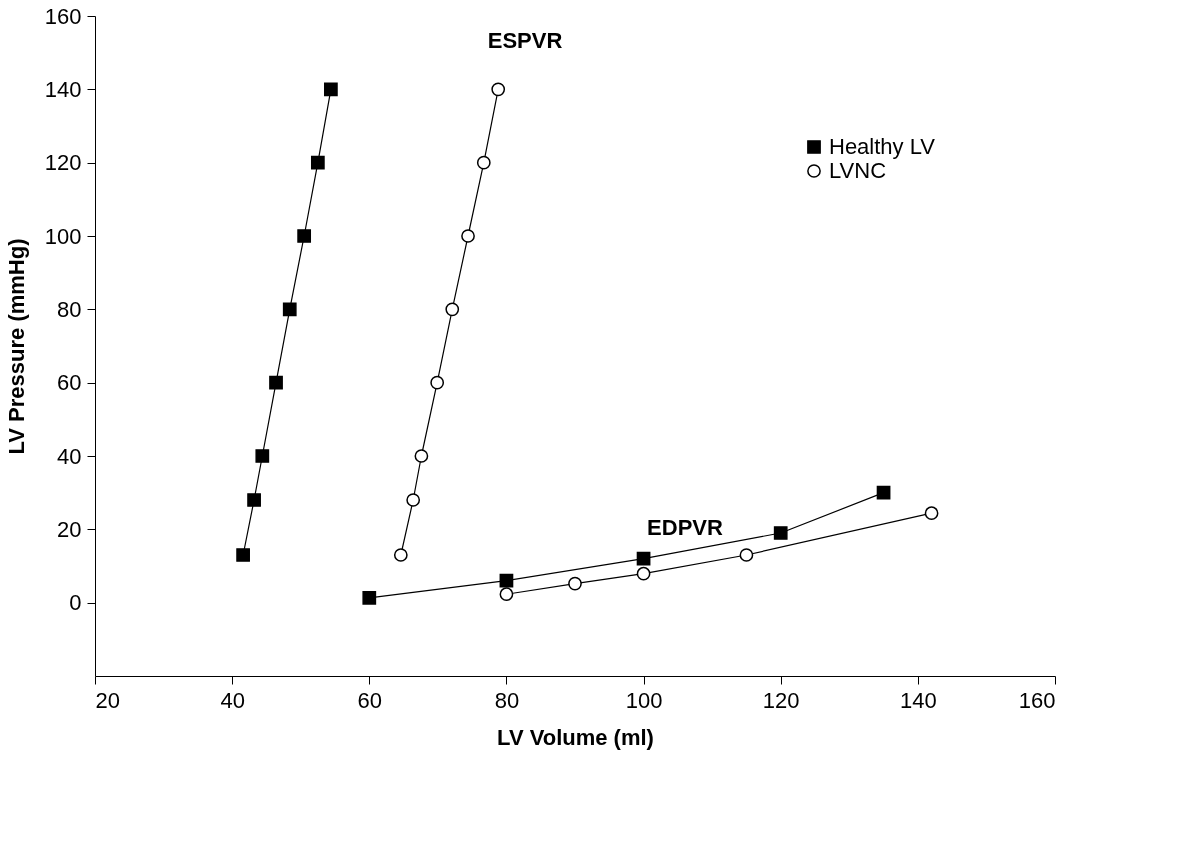  I want to click on y-tick-label: 160, so click(63, 16).